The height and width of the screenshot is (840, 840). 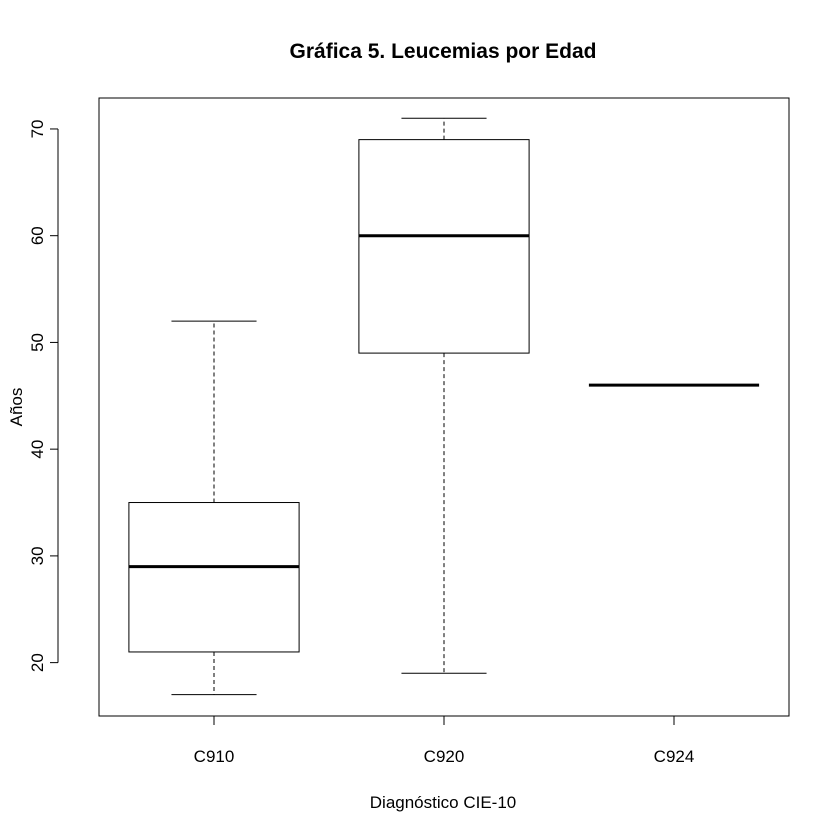 I want to click on x-tick-label: C920, so click(x=444, y=756).